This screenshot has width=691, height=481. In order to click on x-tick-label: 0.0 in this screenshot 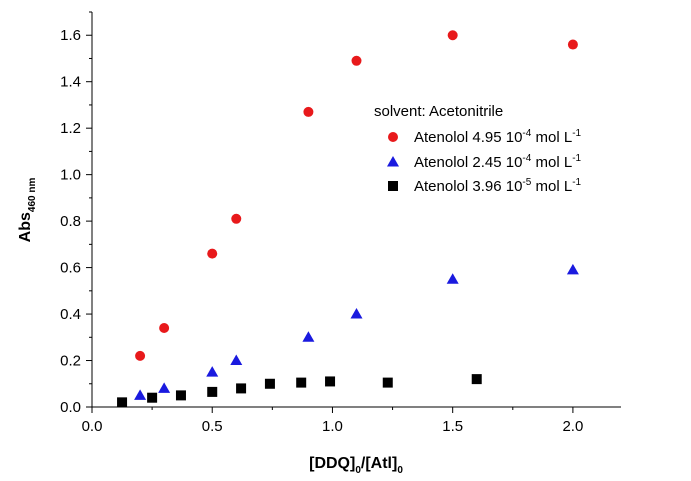, I will do `click(92, 426)`.